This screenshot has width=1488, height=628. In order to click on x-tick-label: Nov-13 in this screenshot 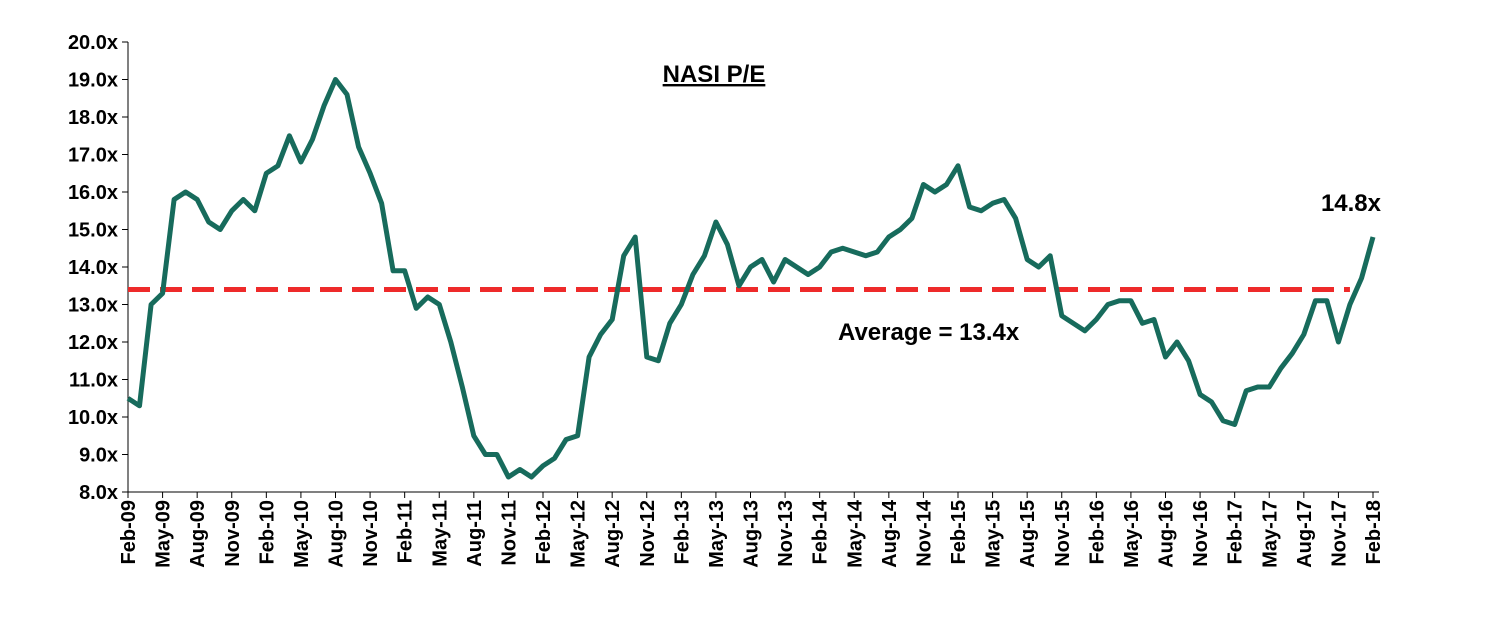, I will do `click(786, 533)`.